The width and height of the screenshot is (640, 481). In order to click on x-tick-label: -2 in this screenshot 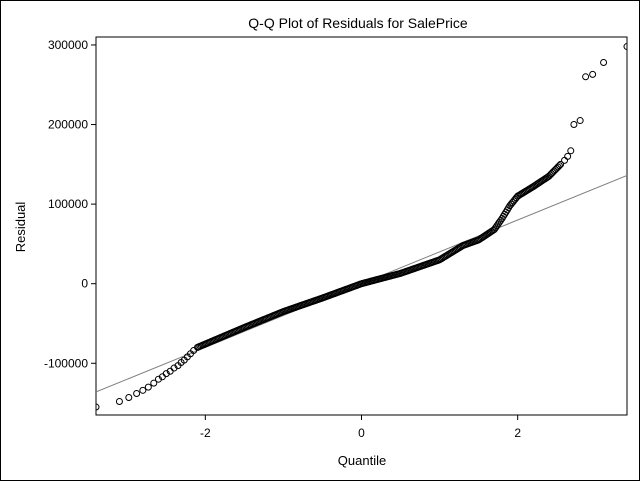, I will do `click(205, 433)`.